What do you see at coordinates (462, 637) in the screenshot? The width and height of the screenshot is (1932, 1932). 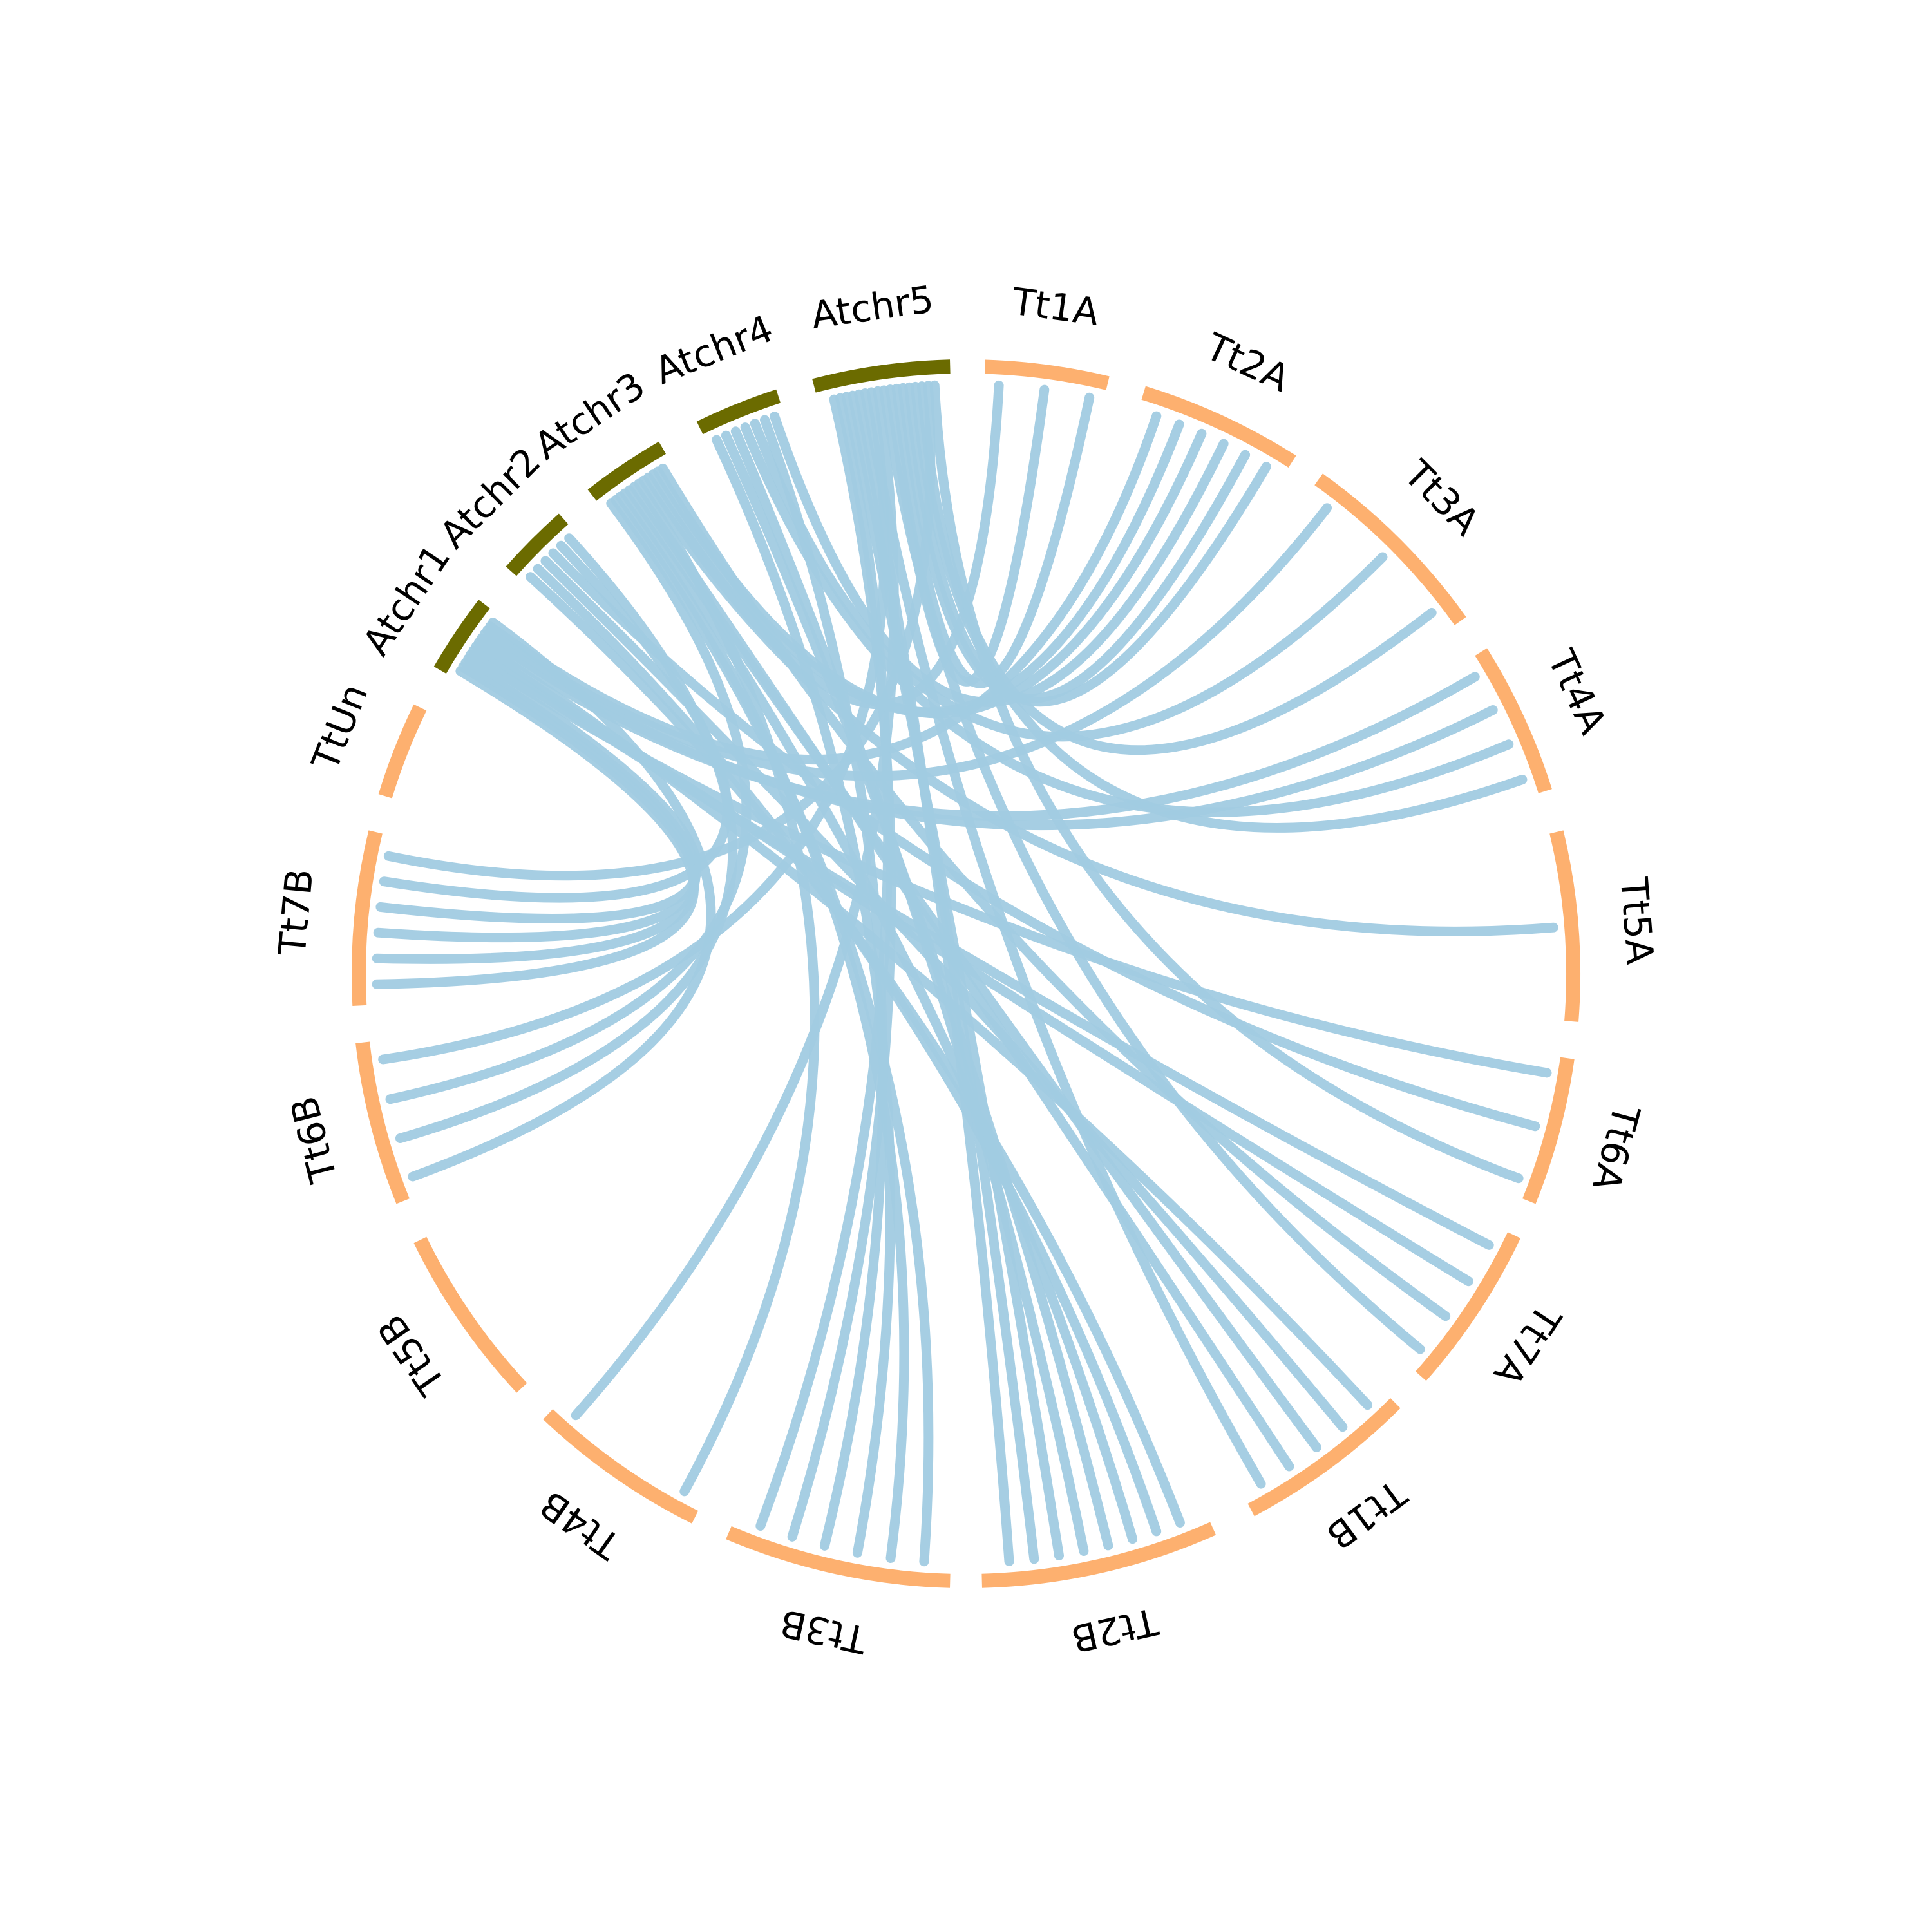 I see `segment-Atchr1` at bounding box center [462, 637].